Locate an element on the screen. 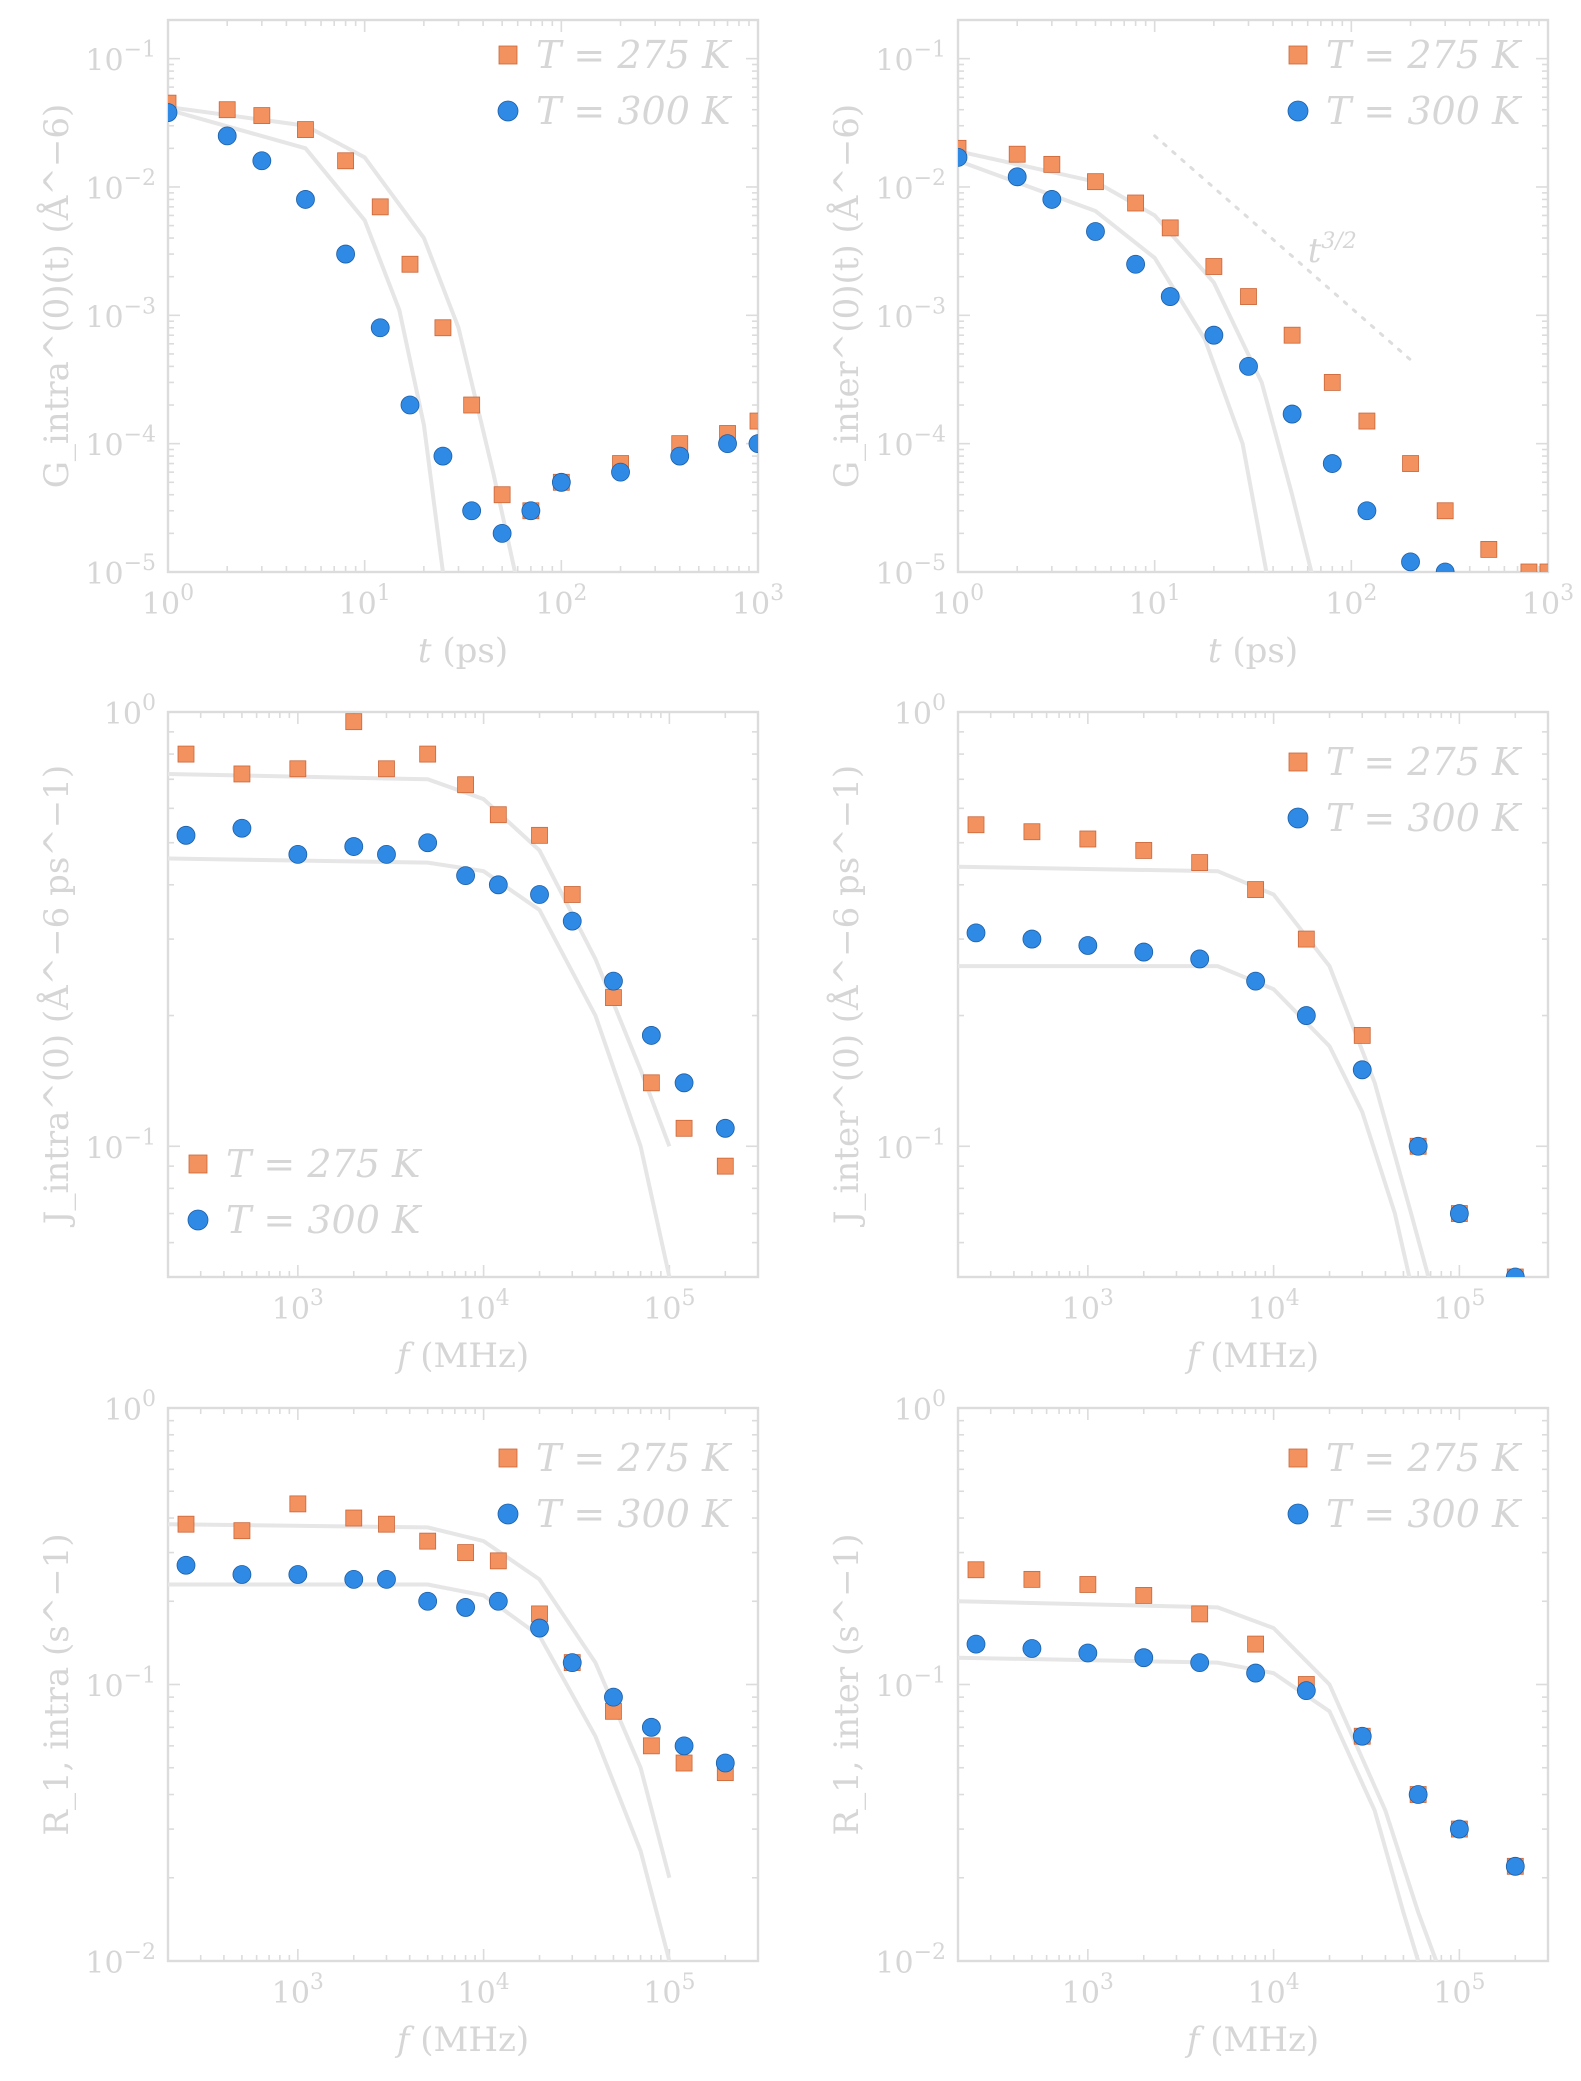 This screenshot has width=1581, height=2081. axis-ticks is located at coordinates (1253, 1684).